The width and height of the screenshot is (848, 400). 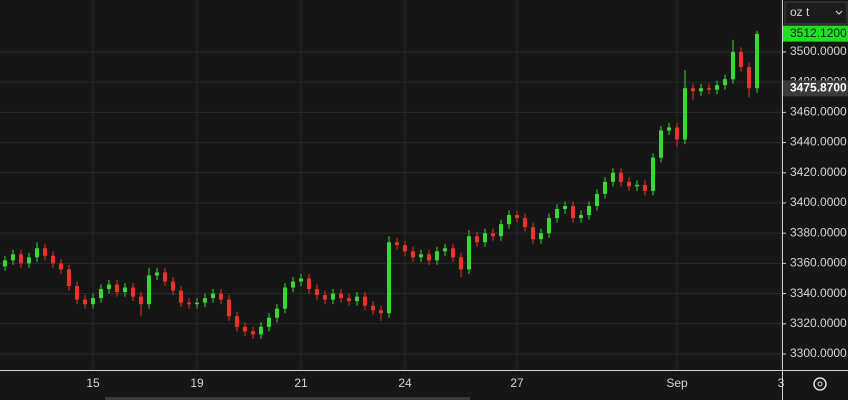 What do you see at coordinates (781, 383) in the screenshot?
I see `x-tick-label: 3` at bounding box center [781, 383].